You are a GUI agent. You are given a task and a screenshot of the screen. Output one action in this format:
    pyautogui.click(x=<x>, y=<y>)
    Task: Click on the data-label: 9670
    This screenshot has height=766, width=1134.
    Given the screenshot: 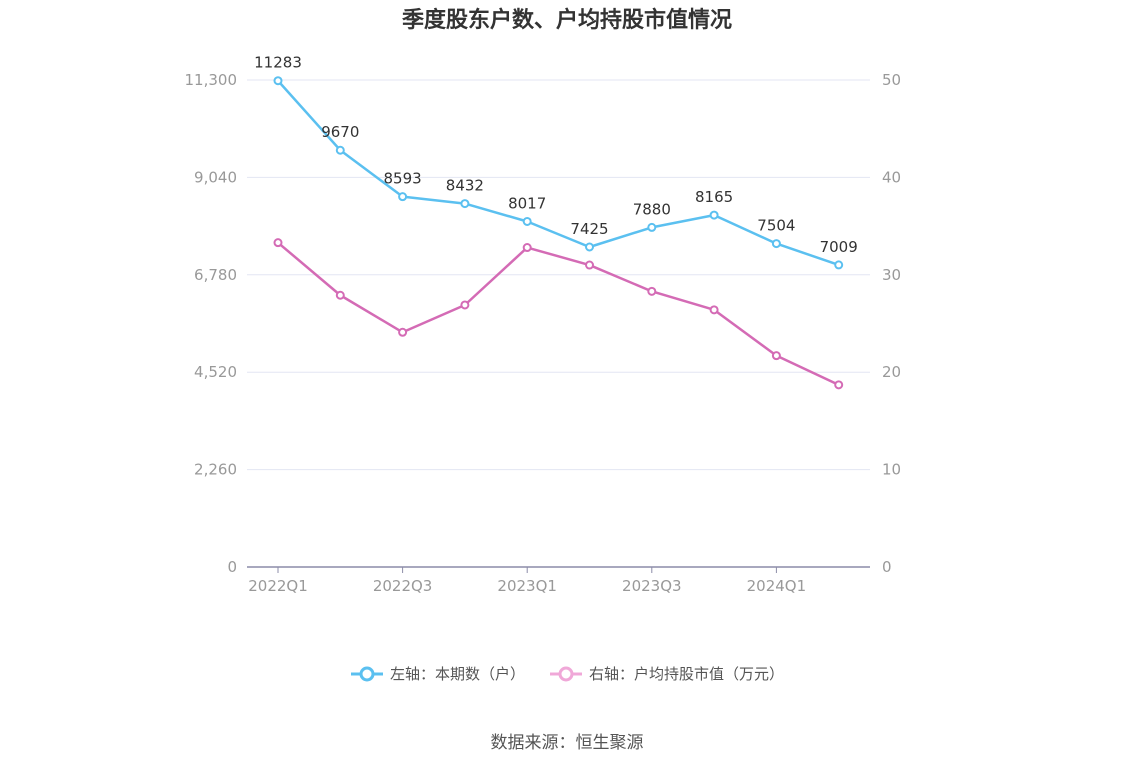 What is the action you would take?
    pyautogui.click(x=340, y=132)
    